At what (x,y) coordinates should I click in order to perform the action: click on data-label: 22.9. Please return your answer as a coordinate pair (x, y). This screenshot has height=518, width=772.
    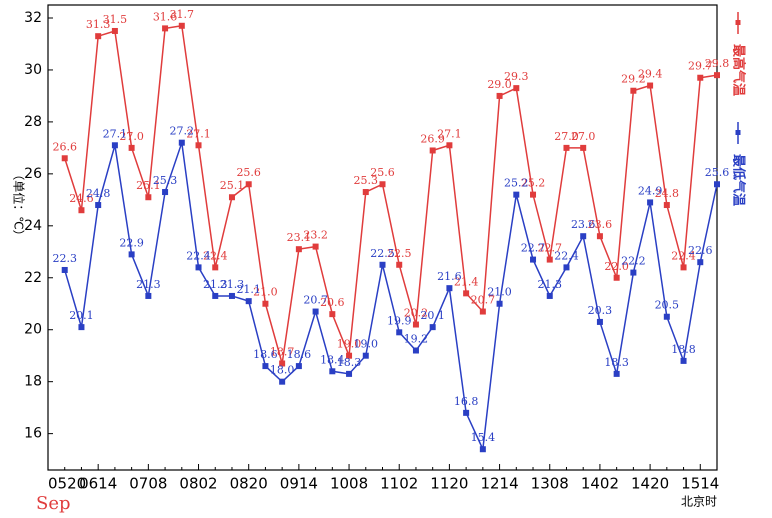
    Looking at the image, I should click on (131, 242).